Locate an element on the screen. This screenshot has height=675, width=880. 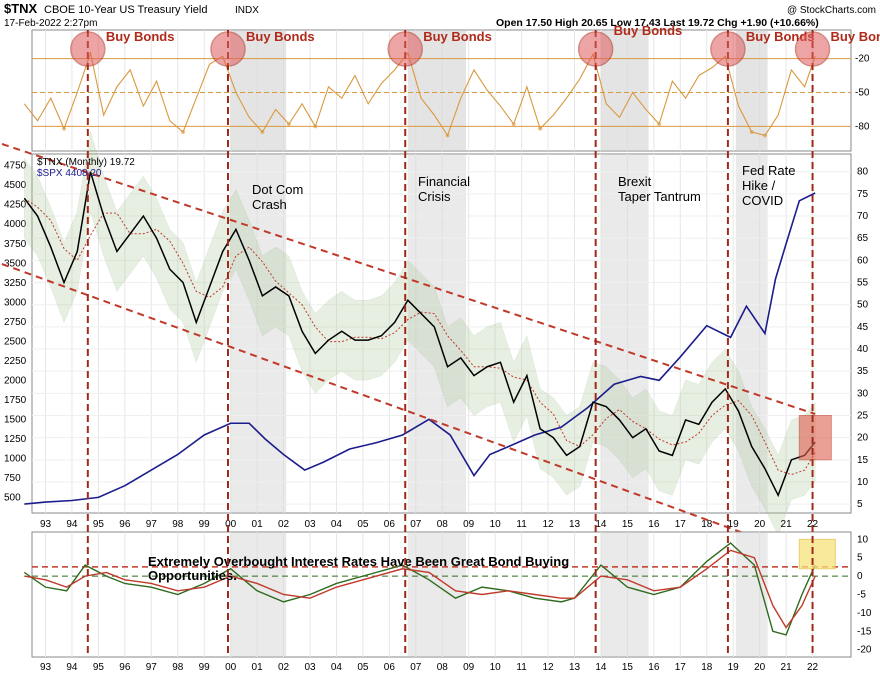
price-right-tick: 55 is located at coordinates (863, 283).